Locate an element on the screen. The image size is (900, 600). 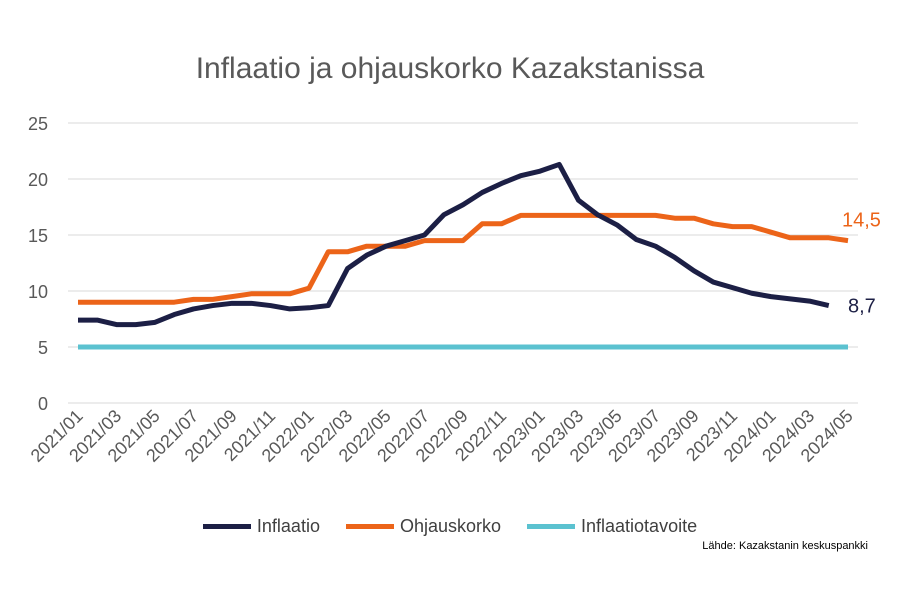
data-label-inflaatio: 8,7 is located at coordinates (862, 307).